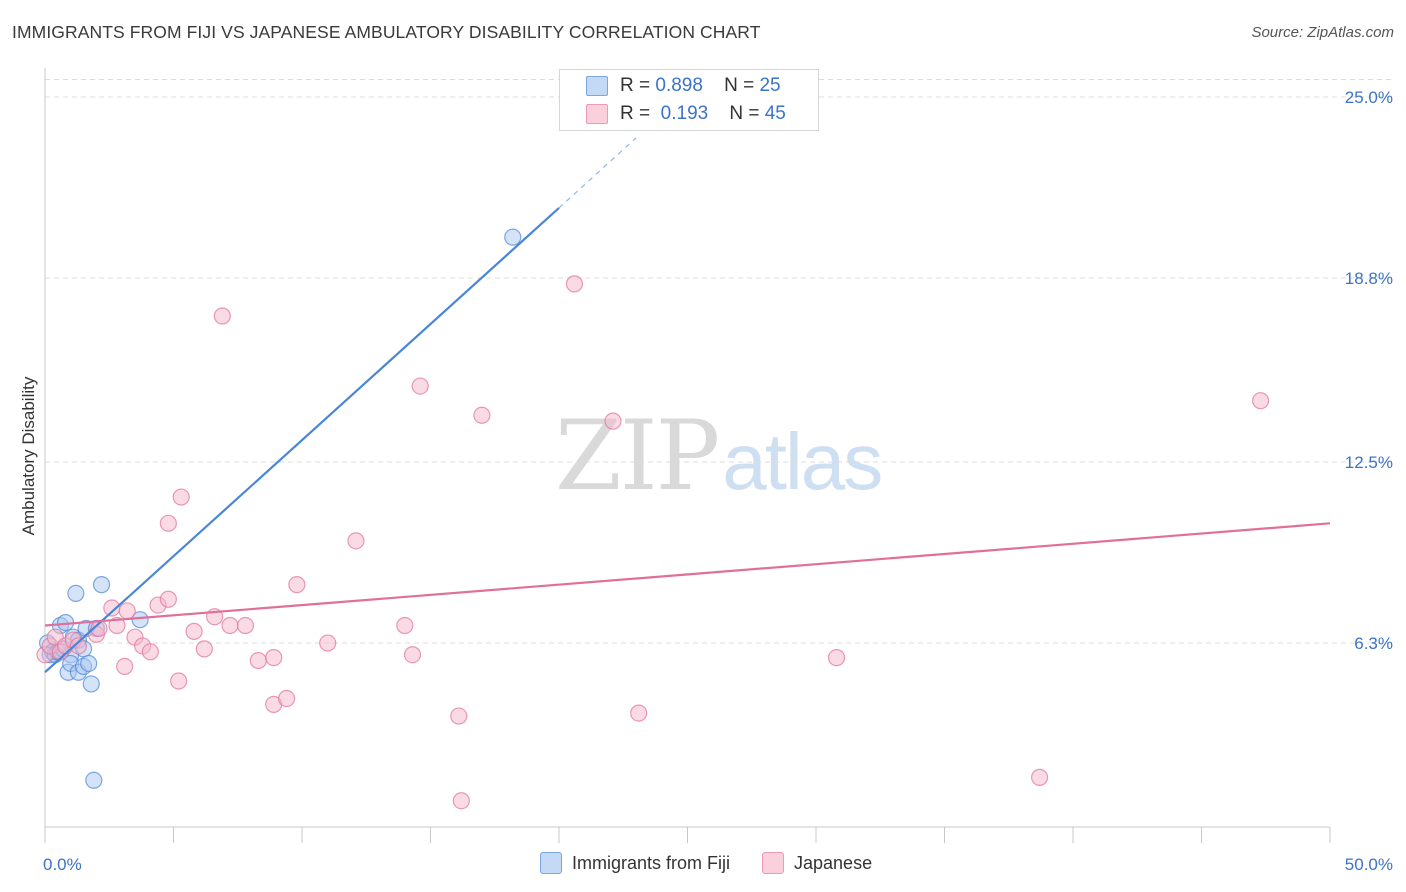 The height and width of the screenshot is (892, 1406). I want to click on japanese-trend-line, so click(687, 574).